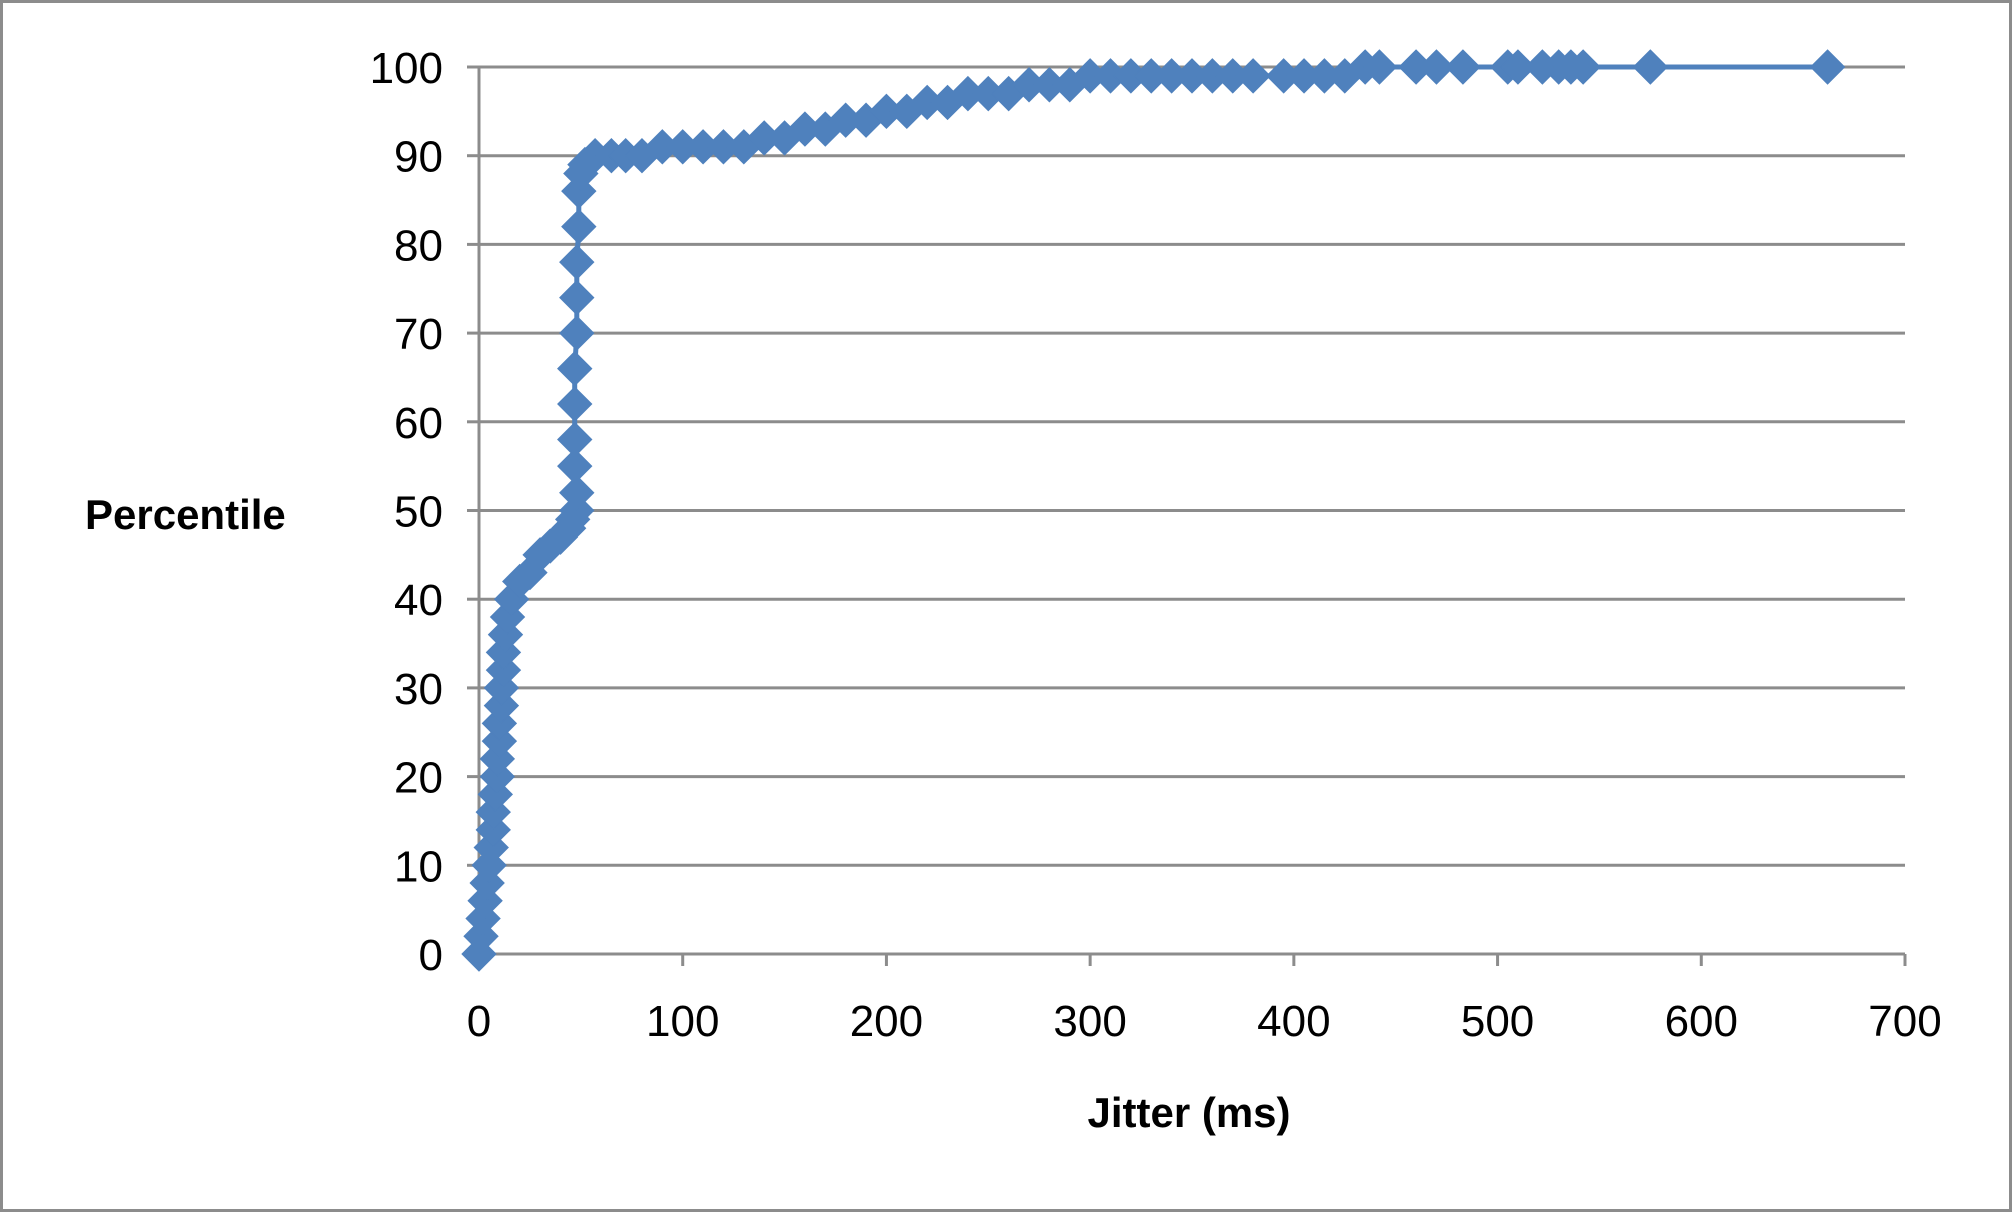  What do you see at coordinates (886, 1021) in the screenshot?
I see `x-tick-label: 200` at bounding box center [886, 1021].